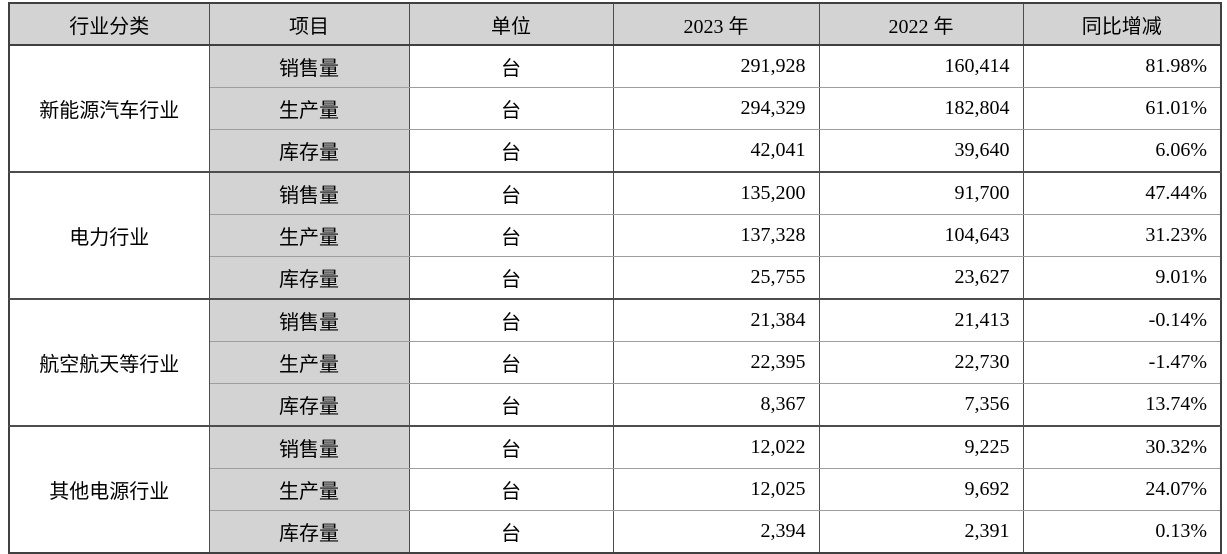 The height and width of the screenshot is (554, 1227). What do you see at coordinates (921, 532) in the screenshot?
I see `value-2022-cell: 2,391` at bounding box center [921, 532].